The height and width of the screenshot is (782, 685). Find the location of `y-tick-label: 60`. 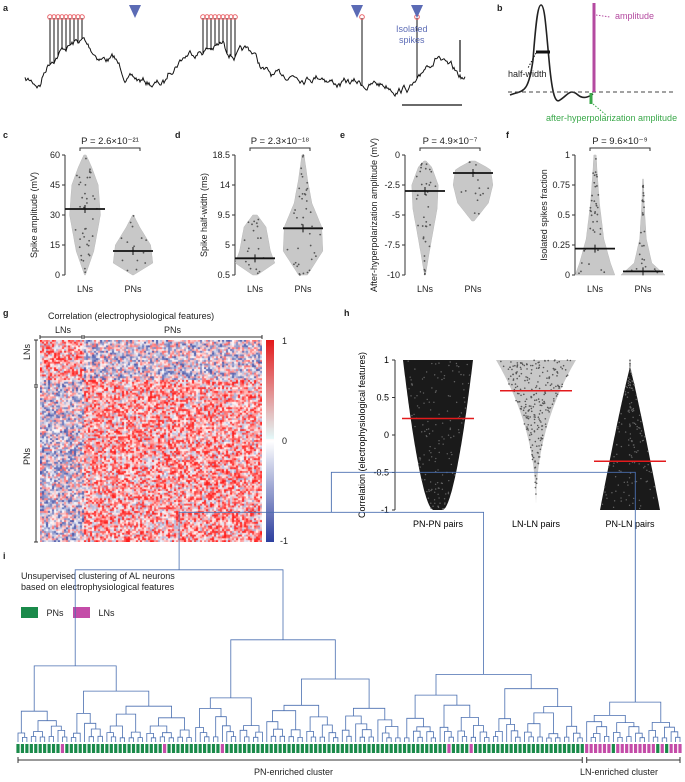

y-tick-label: 60 is located at coordinates (55, 155).